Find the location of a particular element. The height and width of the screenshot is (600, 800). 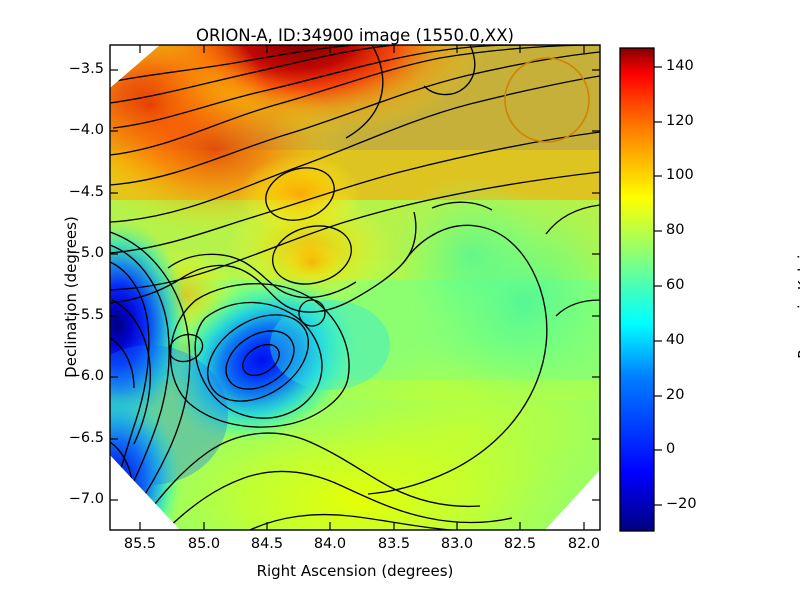

colorbar-label: Power in Kelvin is located at coordinates (797, 302).